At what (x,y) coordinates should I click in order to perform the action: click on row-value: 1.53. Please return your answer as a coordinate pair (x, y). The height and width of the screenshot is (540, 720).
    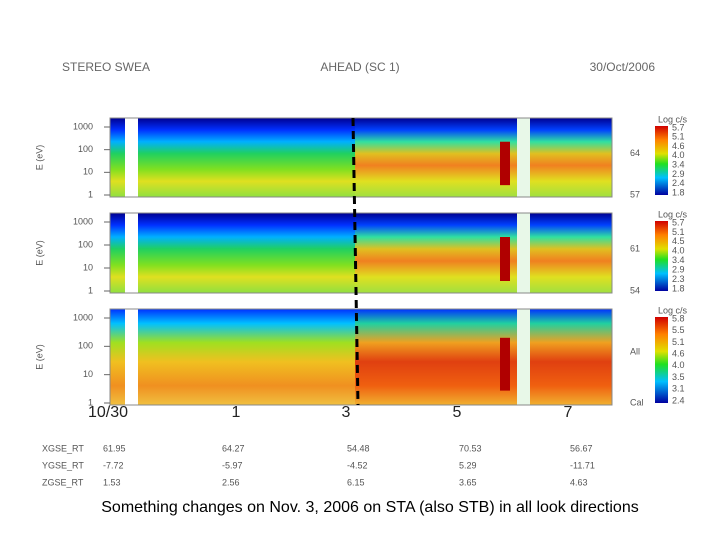
    Looking at the image, I should click on (112, 482).